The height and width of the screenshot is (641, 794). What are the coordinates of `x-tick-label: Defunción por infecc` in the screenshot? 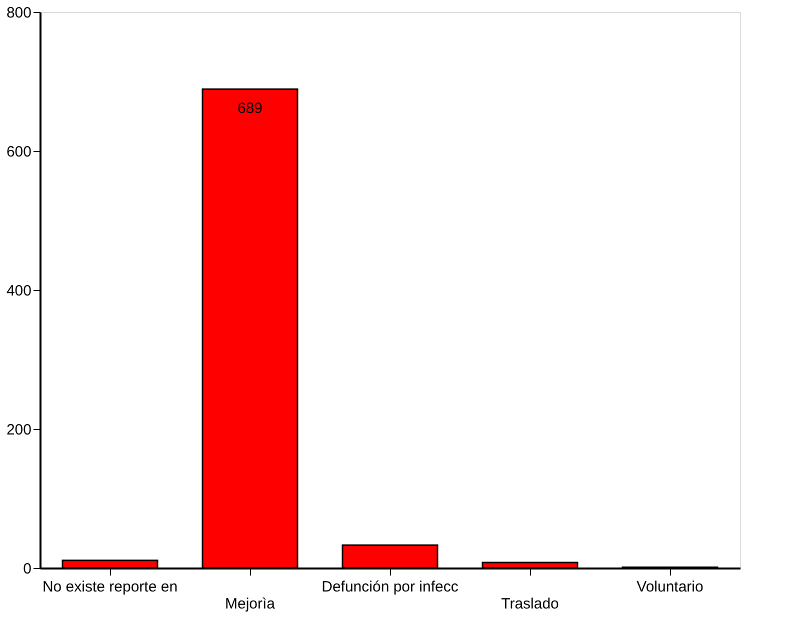 It's located at (390, 587).